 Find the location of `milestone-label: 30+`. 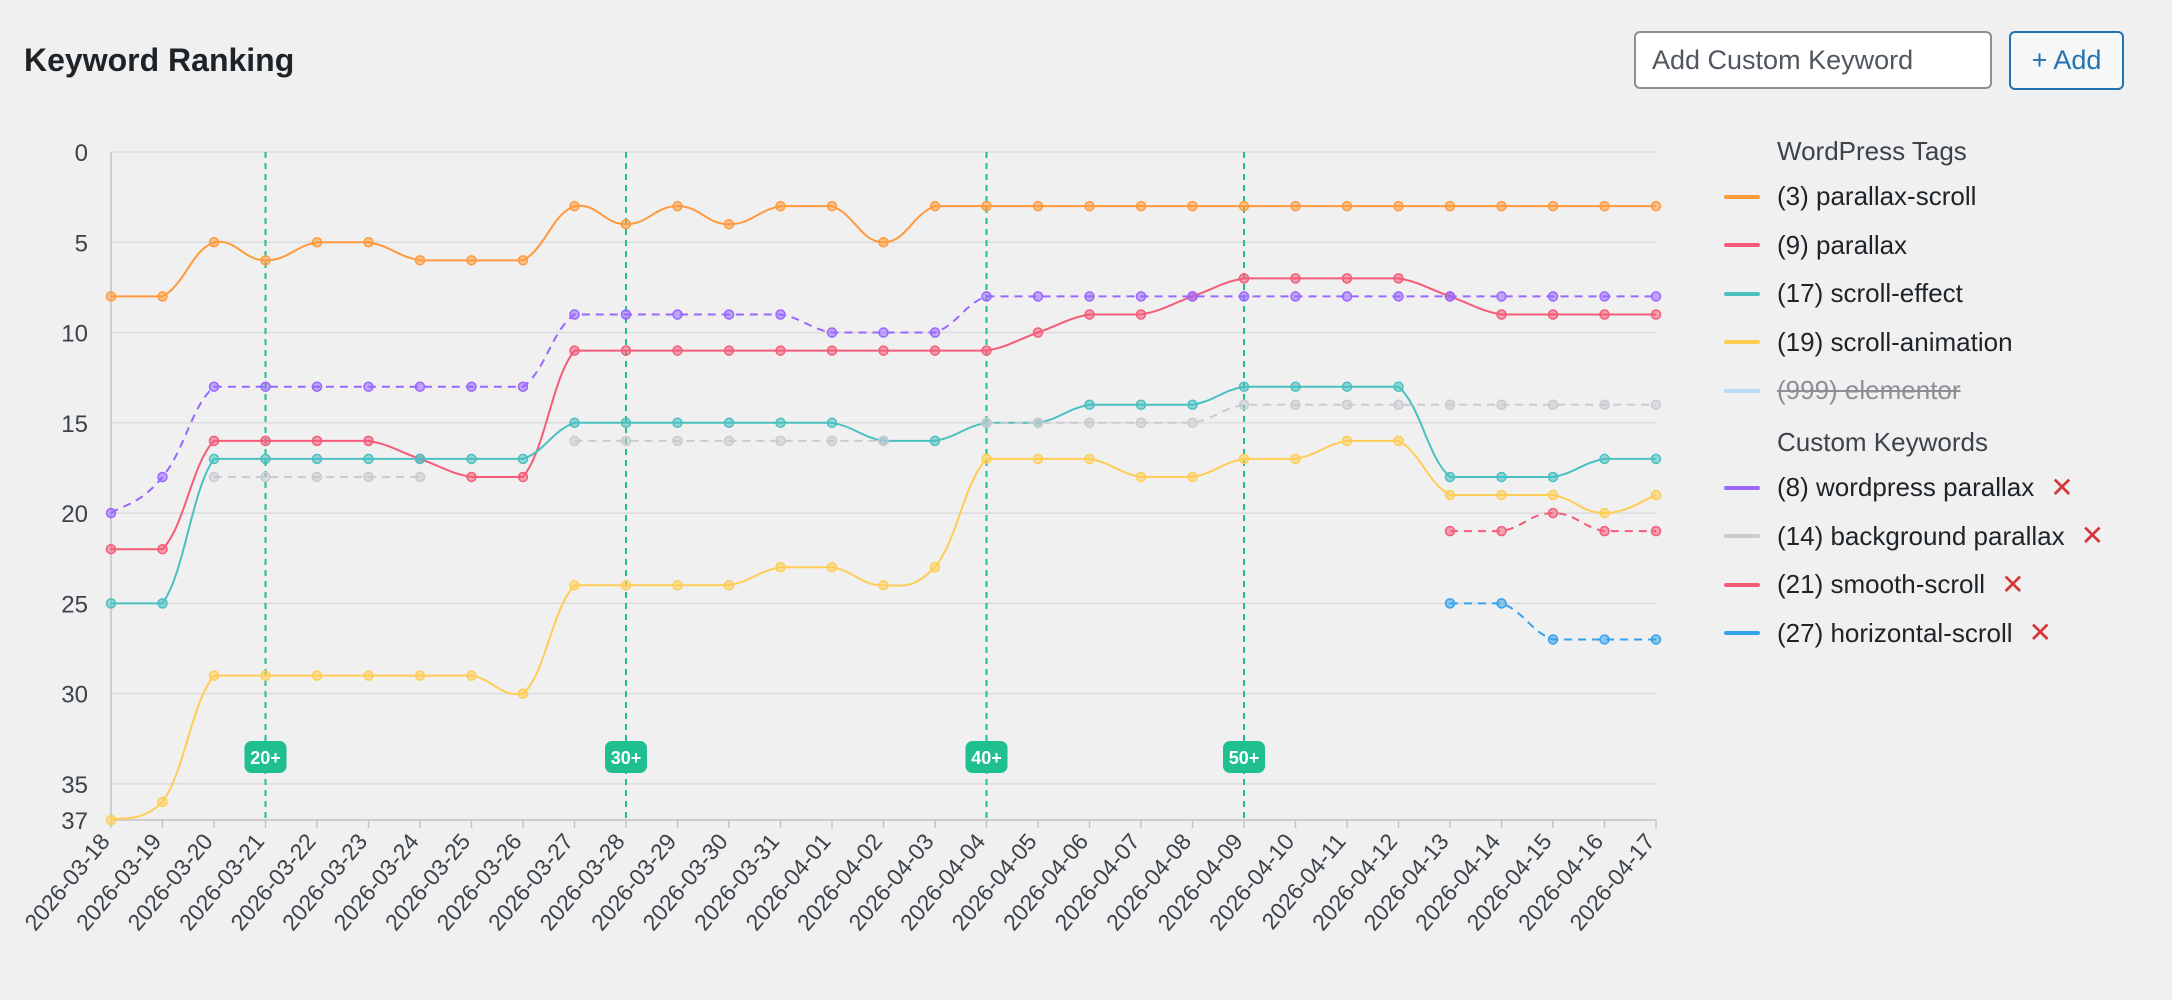

milestone-label: 30+ is located at coordinates (626, 758).